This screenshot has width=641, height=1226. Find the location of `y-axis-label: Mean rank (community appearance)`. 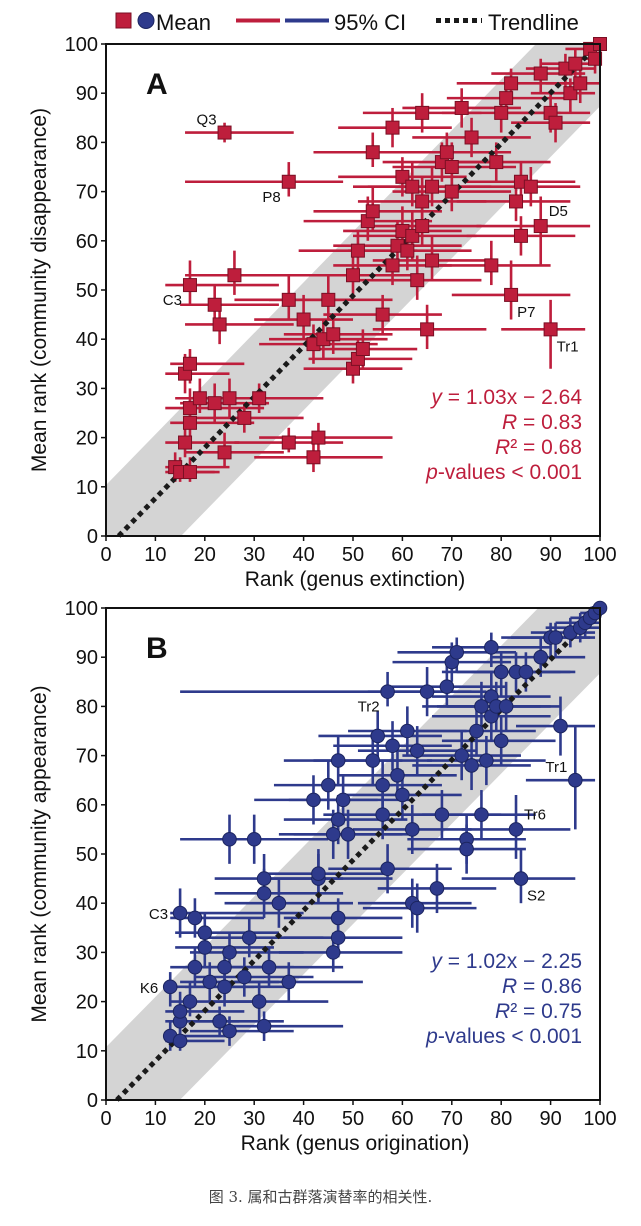

y-axis-label: Mean rank (community appearance) is located at coordinates (39, 853).